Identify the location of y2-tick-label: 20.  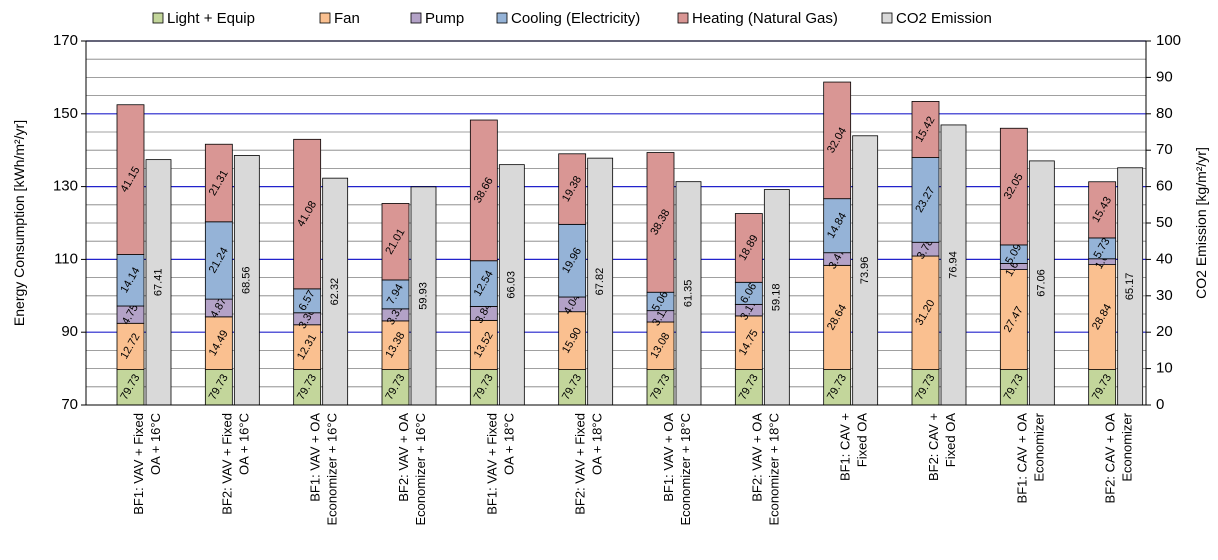
(1164, 331).